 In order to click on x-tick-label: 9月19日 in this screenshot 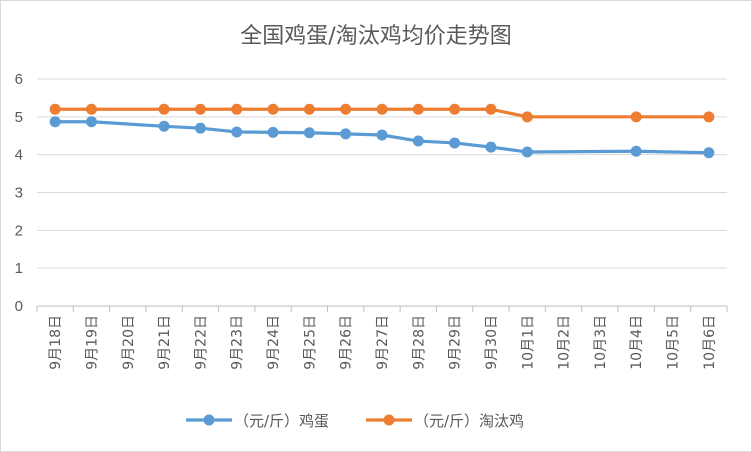, I will do `click(92, 342)`.